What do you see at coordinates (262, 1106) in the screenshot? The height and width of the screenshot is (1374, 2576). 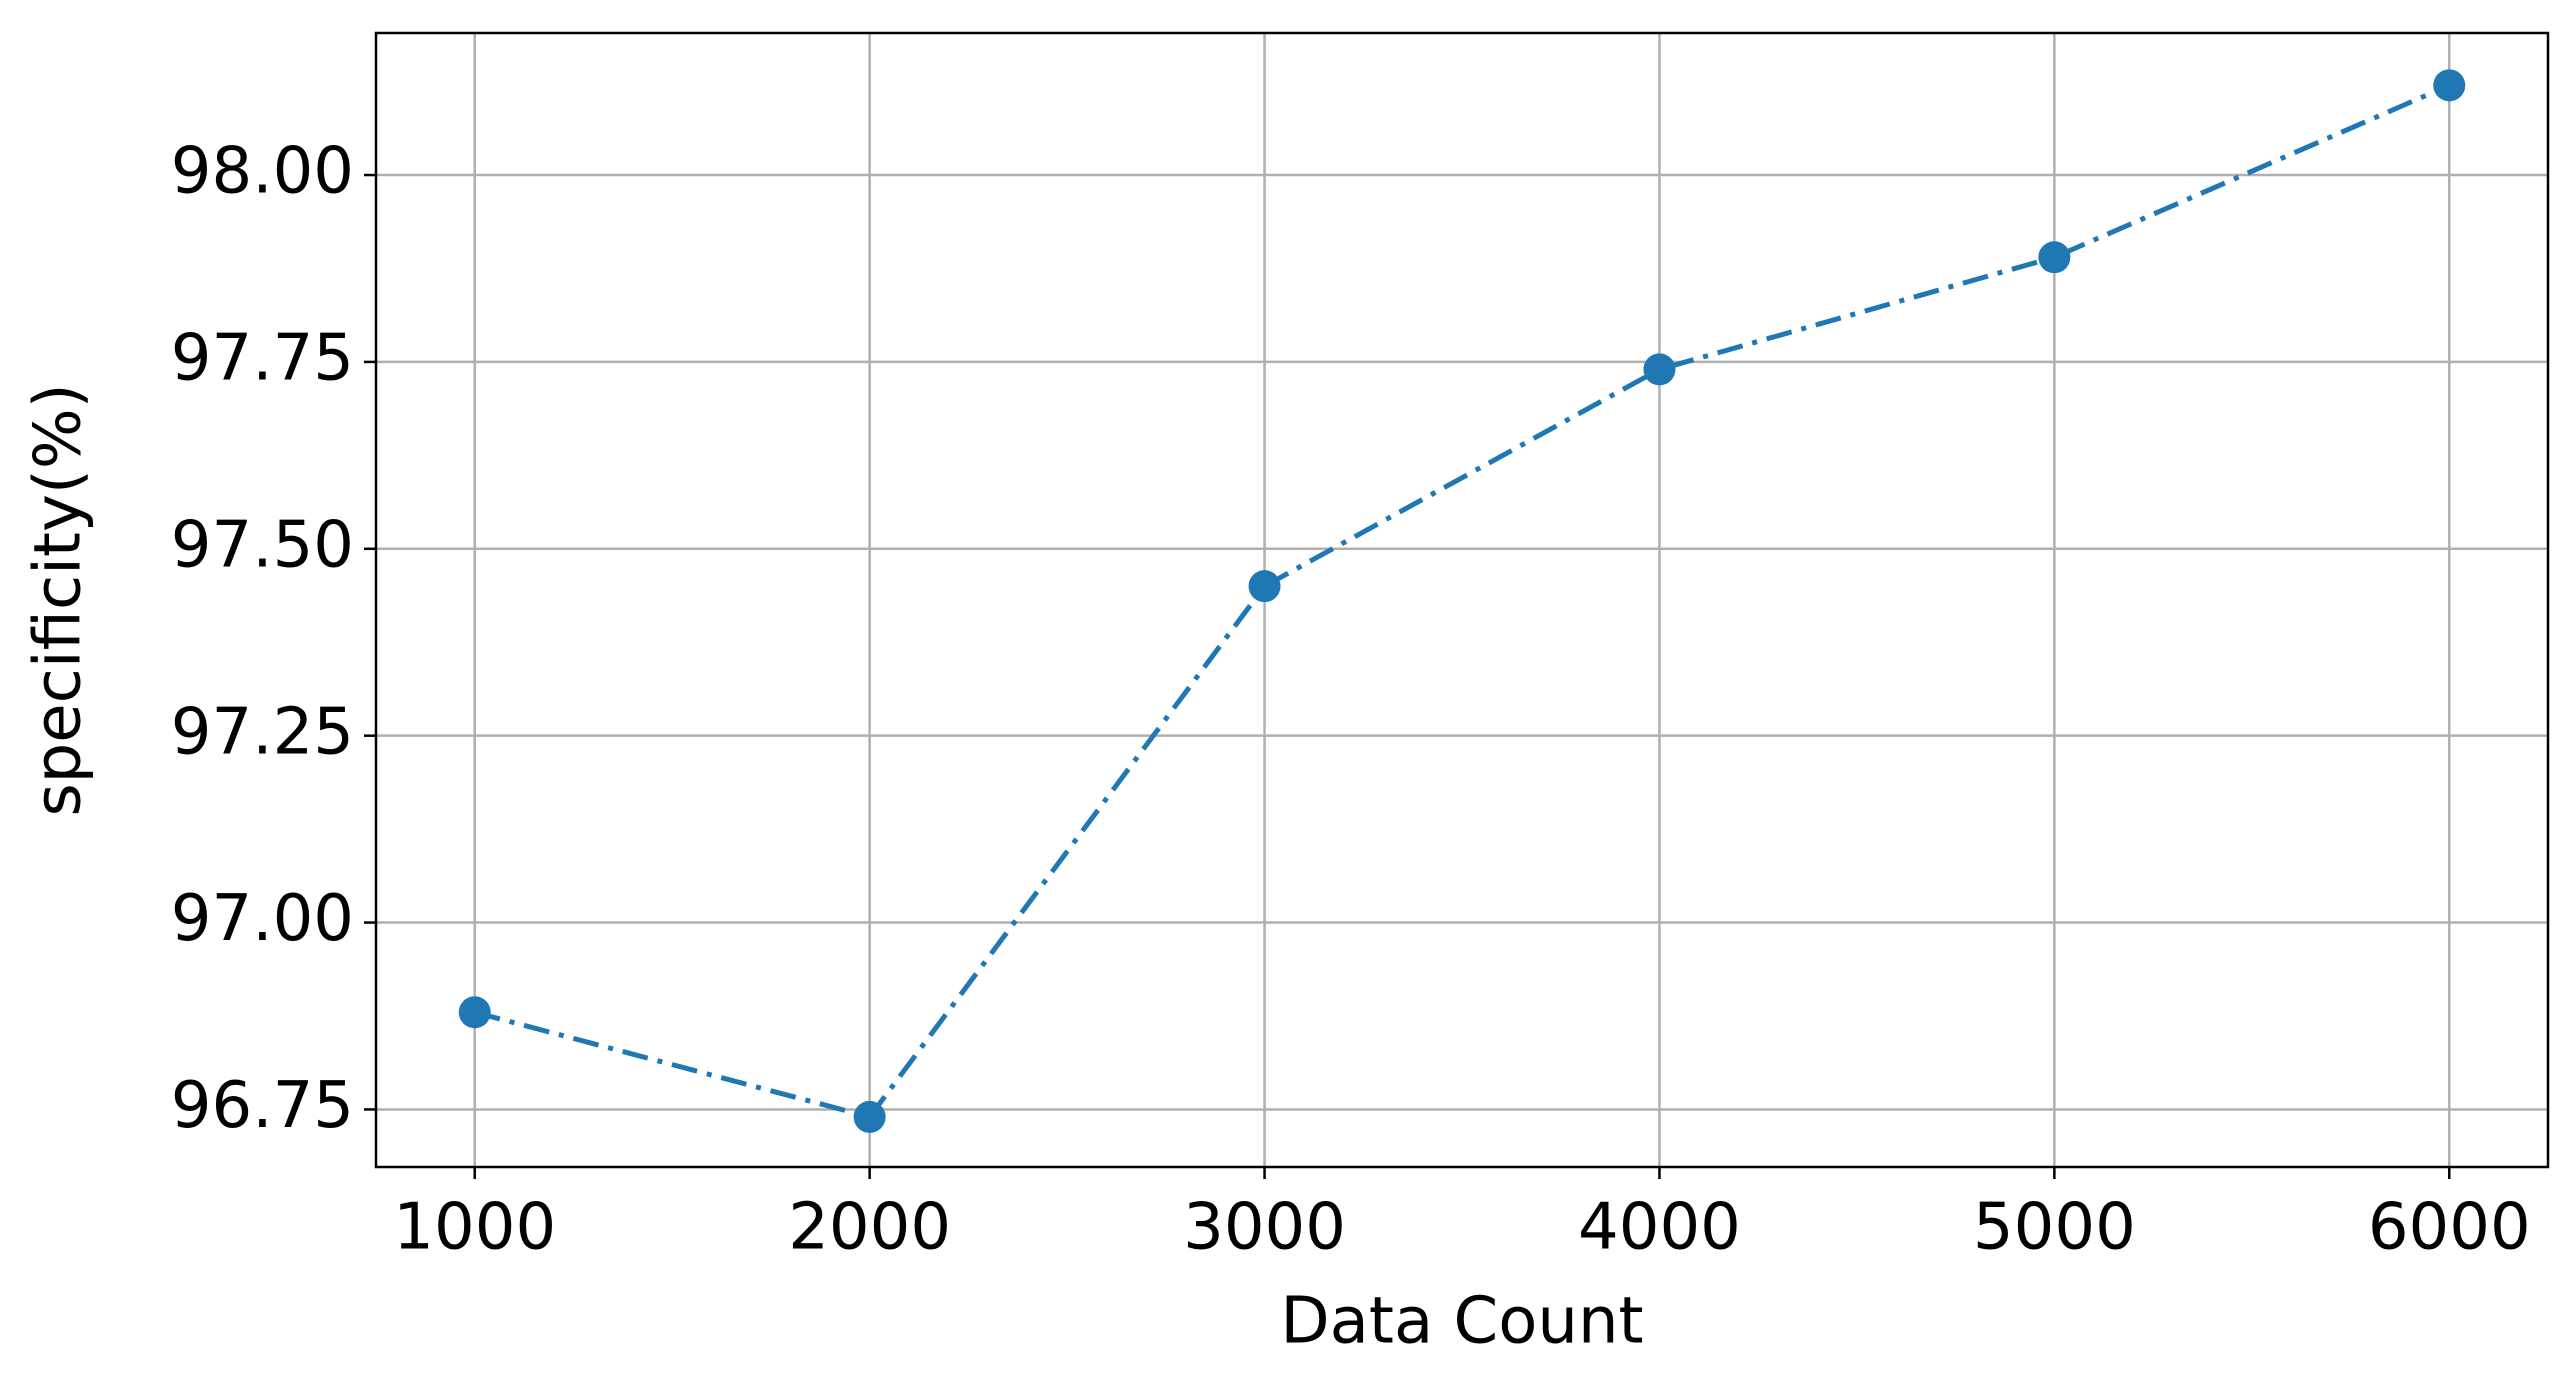 I see `y-tick-label: 96.75` at bounding box center [262, 1106].